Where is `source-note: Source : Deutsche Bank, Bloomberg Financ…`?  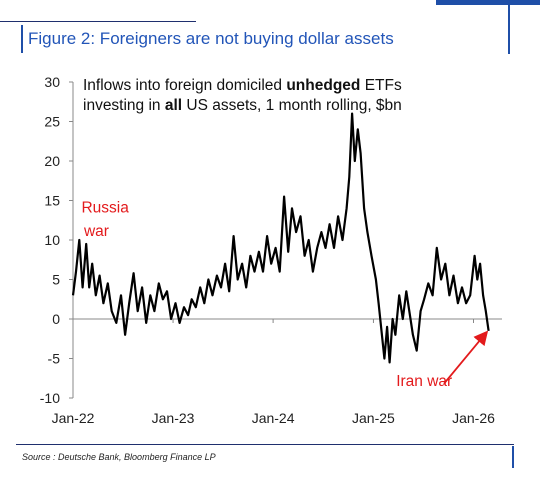
source-note: Source : Deutsche Bank, Bloomberg Financ… is located at coordinates (119, 457).